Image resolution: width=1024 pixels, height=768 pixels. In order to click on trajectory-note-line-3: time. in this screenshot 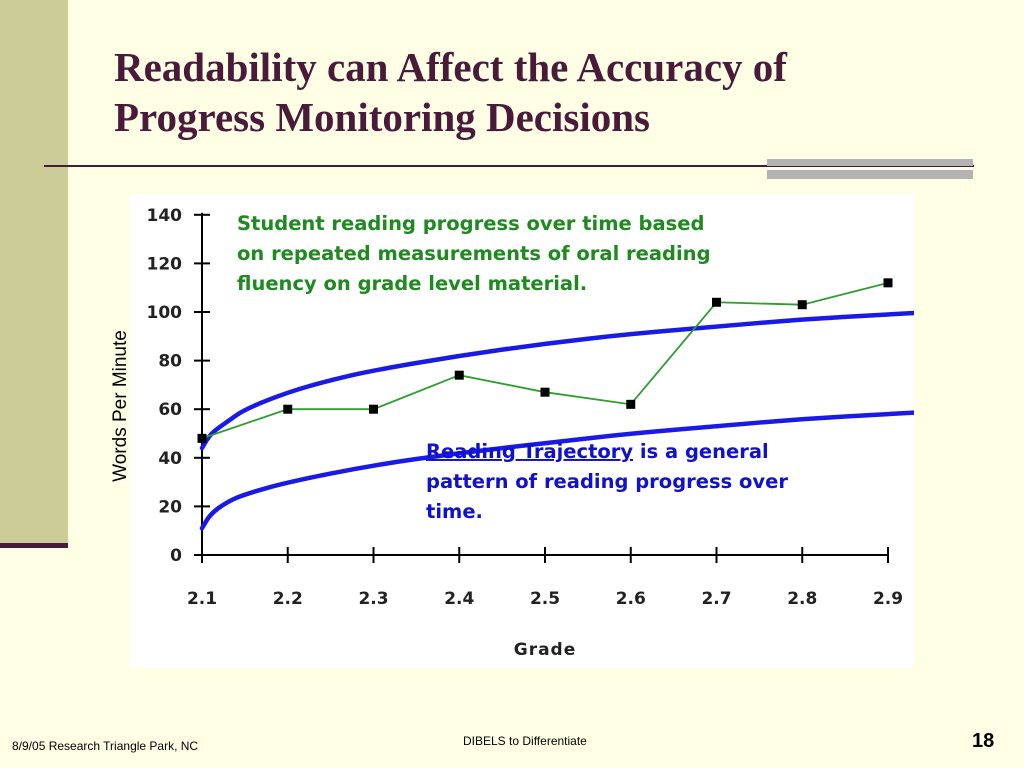, I will do `click(454, 511)`.